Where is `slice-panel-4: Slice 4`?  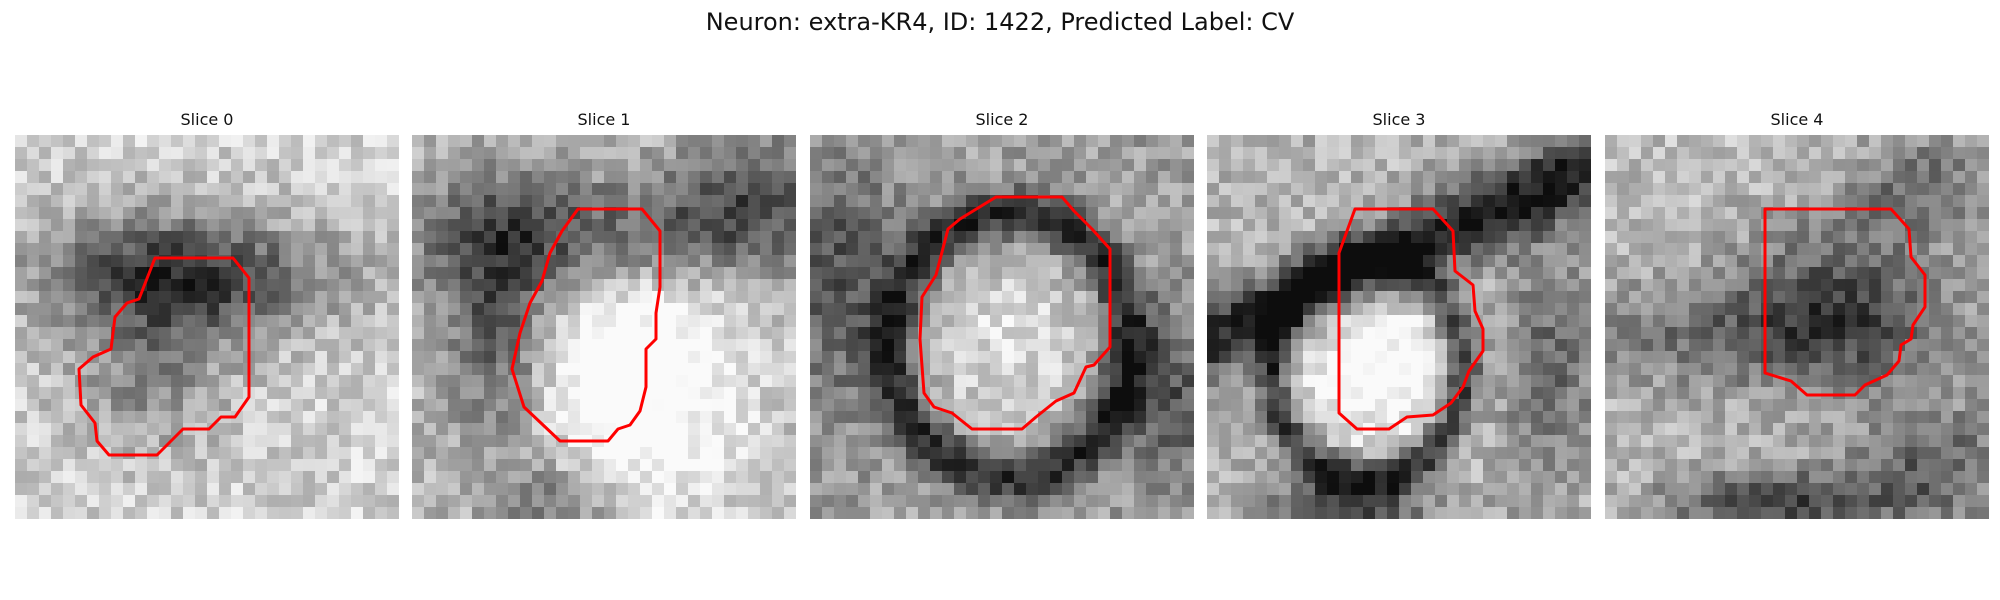 slice-panel-4: Slice 4 is located at coordinates (1797, 315).